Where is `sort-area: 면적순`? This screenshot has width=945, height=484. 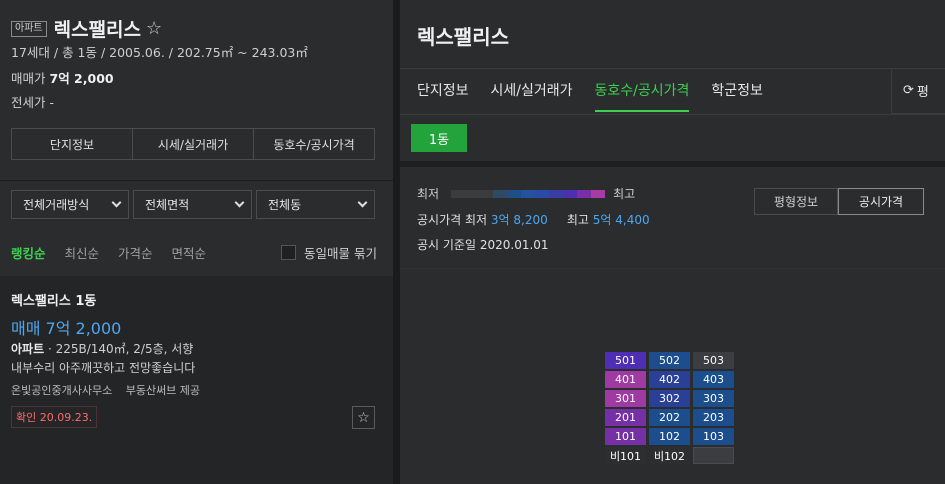 sort-area: 면적순 is located at coordinates (189, 253).